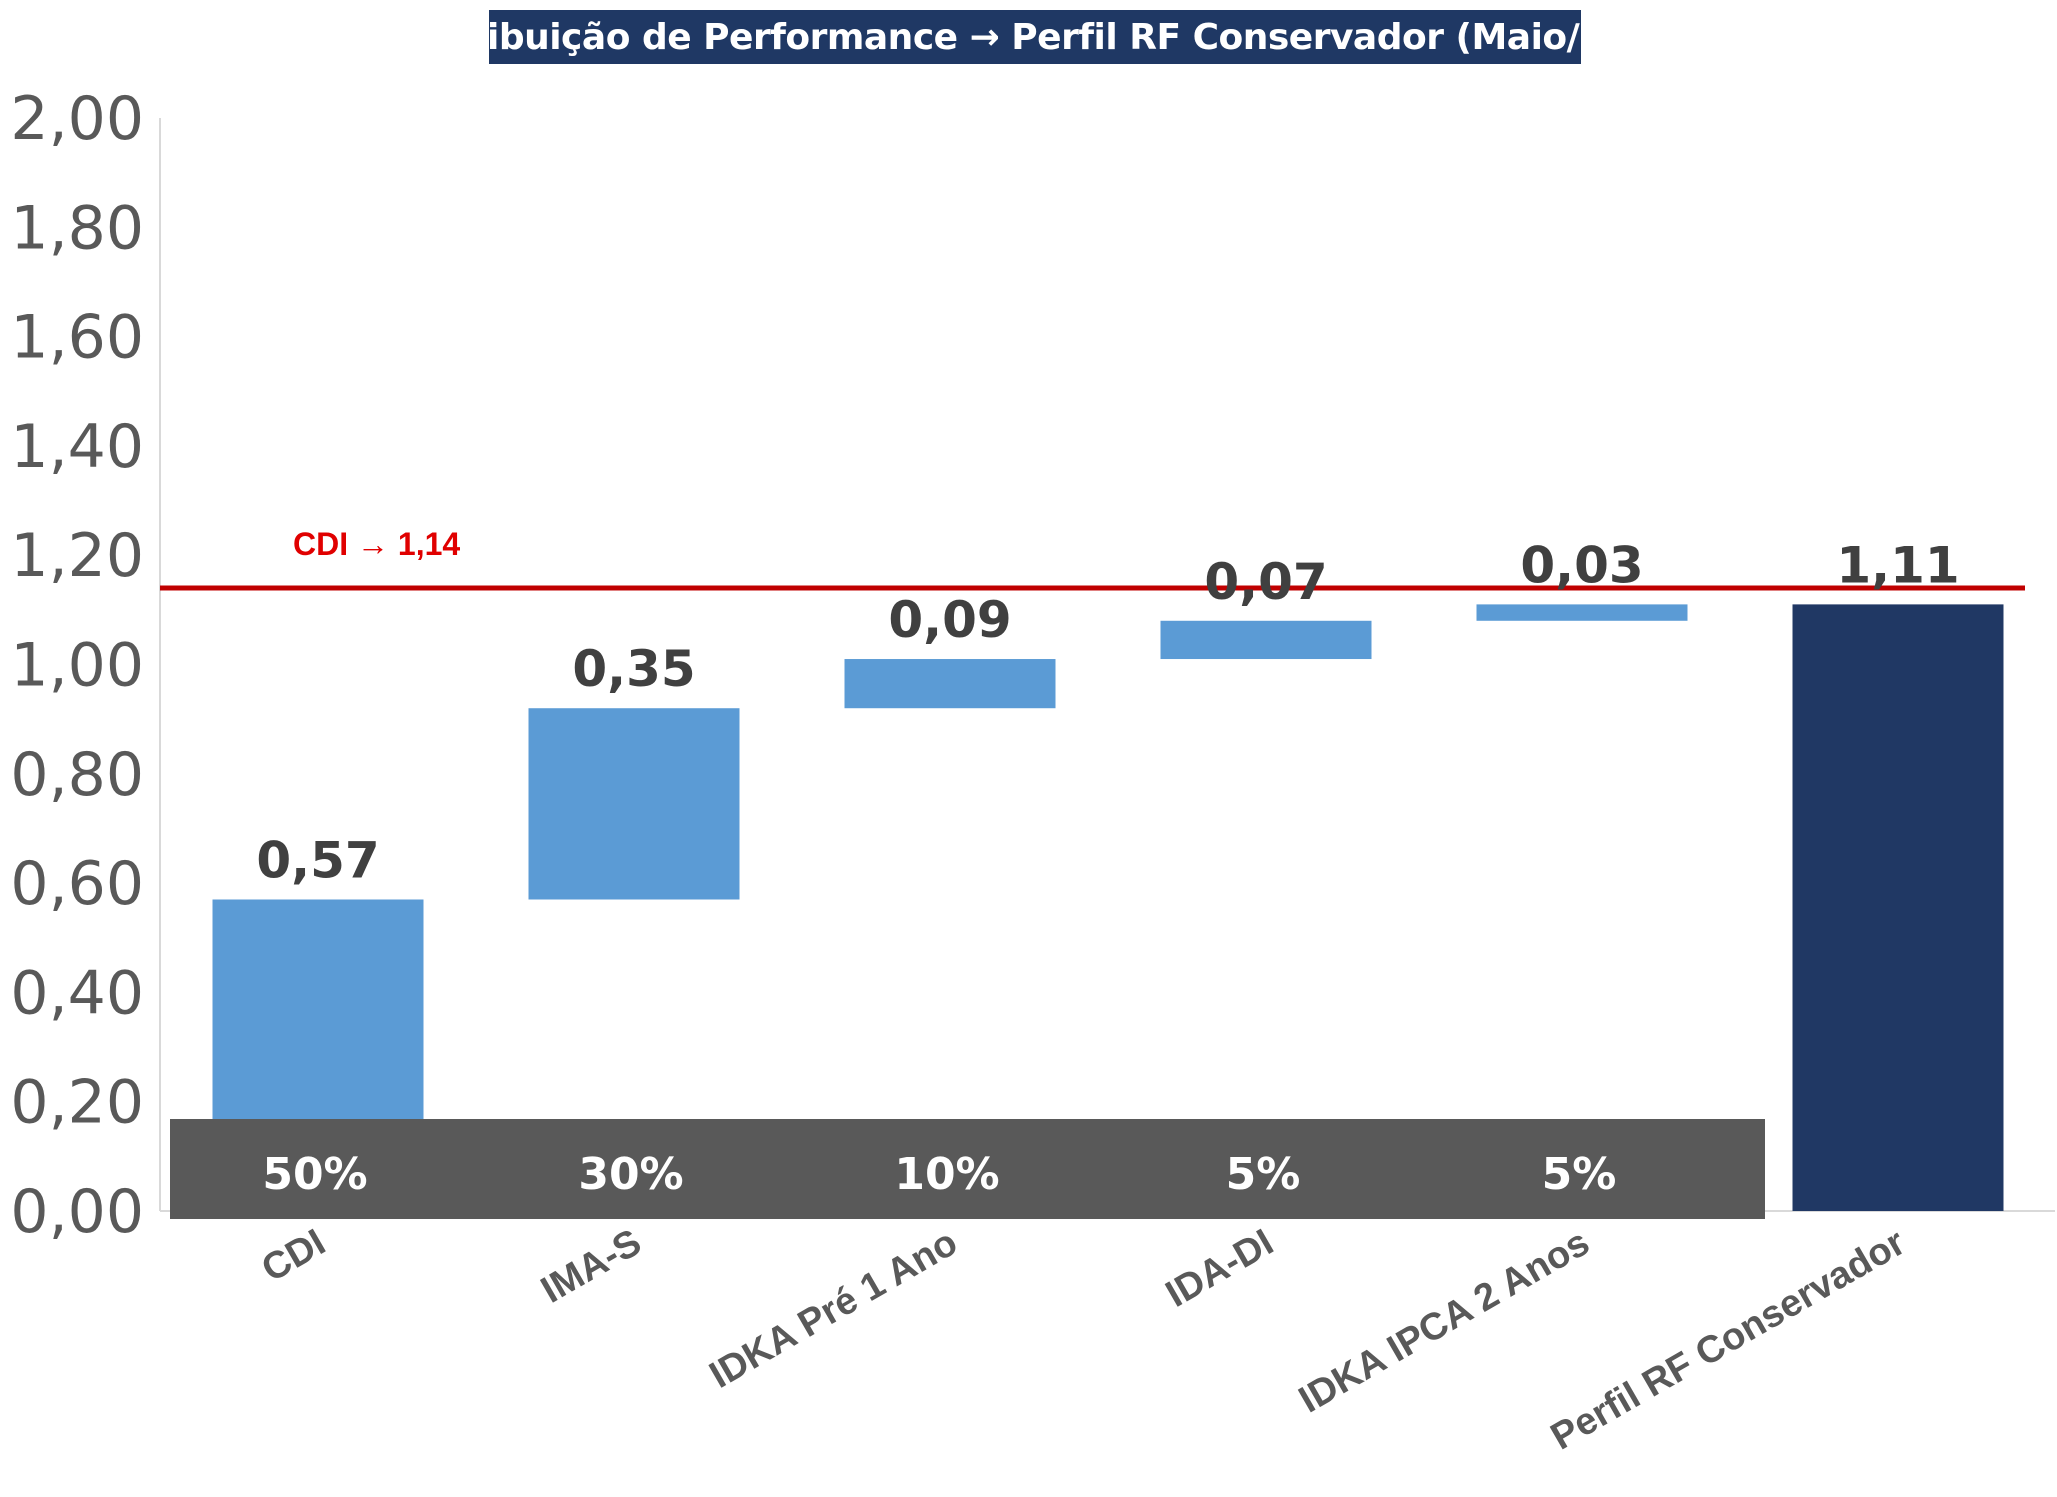 This screenshot has width=2057, height=1497. I want to click on value-label: 0,35, so click(633, 669).